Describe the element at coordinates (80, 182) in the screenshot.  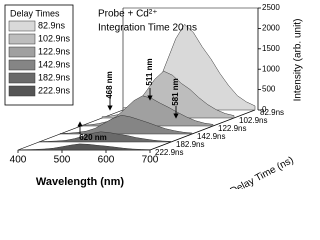
I see `x-axis-label: Wavelength (nm)` at that location.